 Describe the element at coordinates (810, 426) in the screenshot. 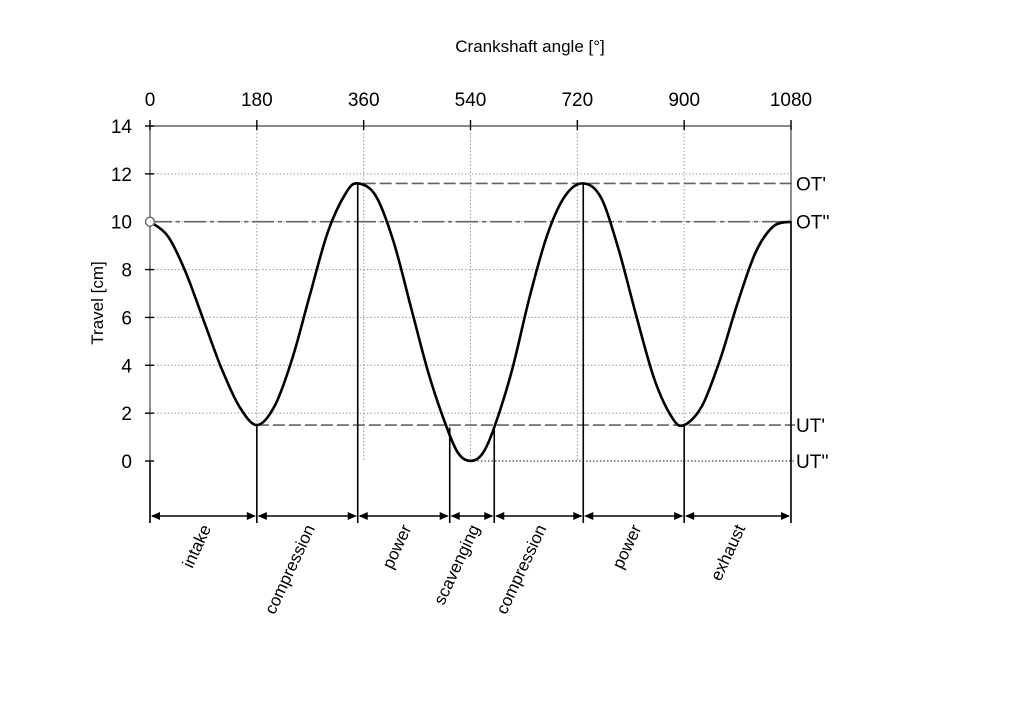

I see `reference-label: UT'` at that location.